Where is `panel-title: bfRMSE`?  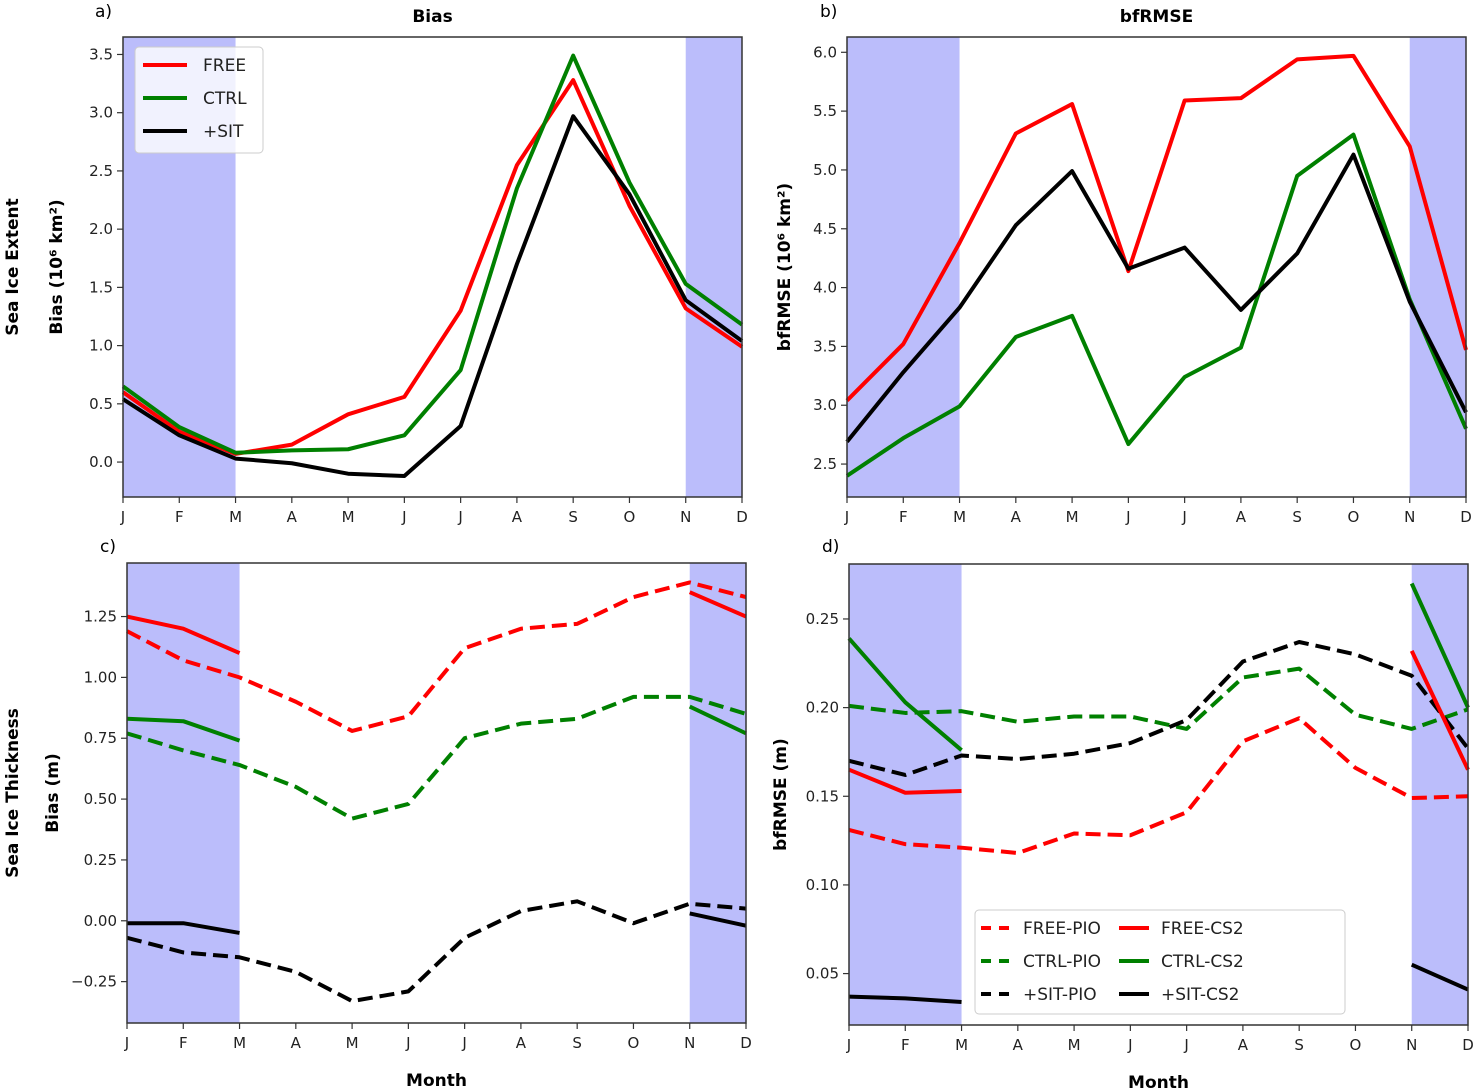
panel-title: bfRMSE is located at coordinates (1156, 17).